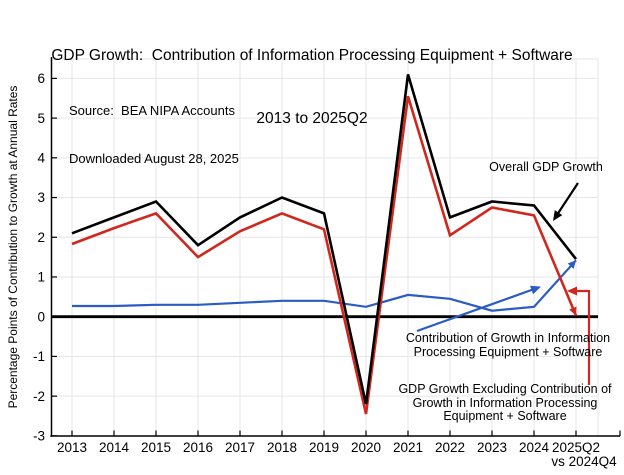  I want to click on x-tick-label: 2017, so click(240, 447).